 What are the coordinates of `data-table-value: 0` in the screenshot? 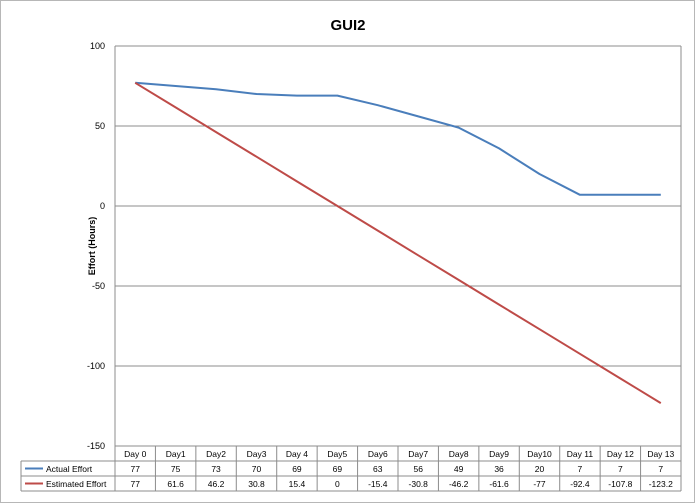 It's located at (337, 484).